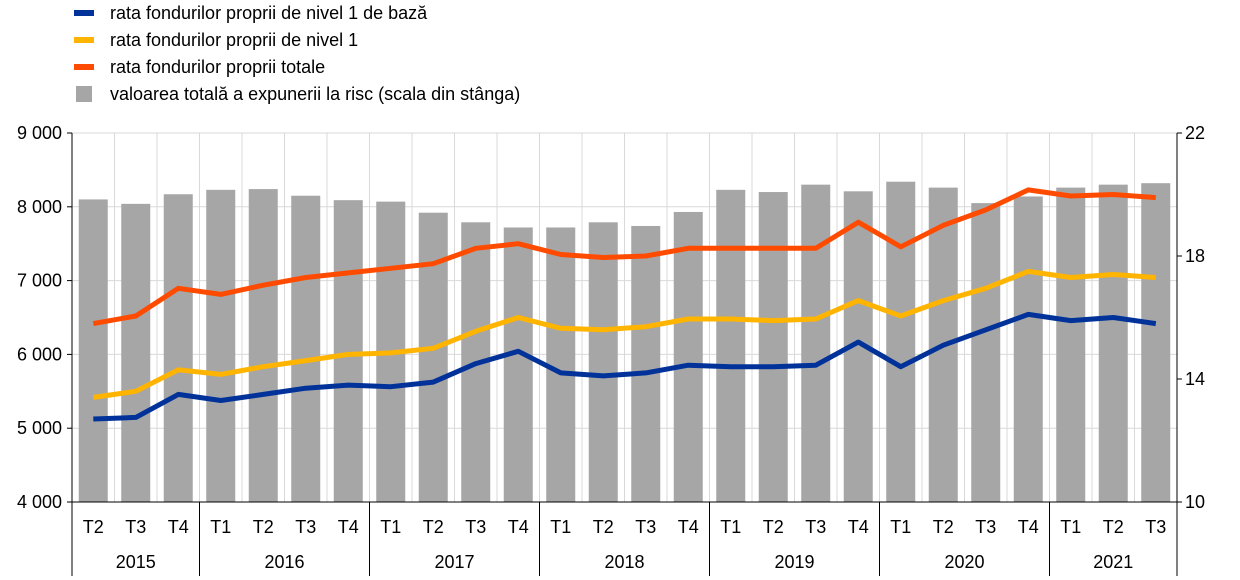 This screenshot has width=1240, height=580. Describe the element at coordinates (1195, 379) in the screenshot. I see `right-tick-label: 14` at that location.